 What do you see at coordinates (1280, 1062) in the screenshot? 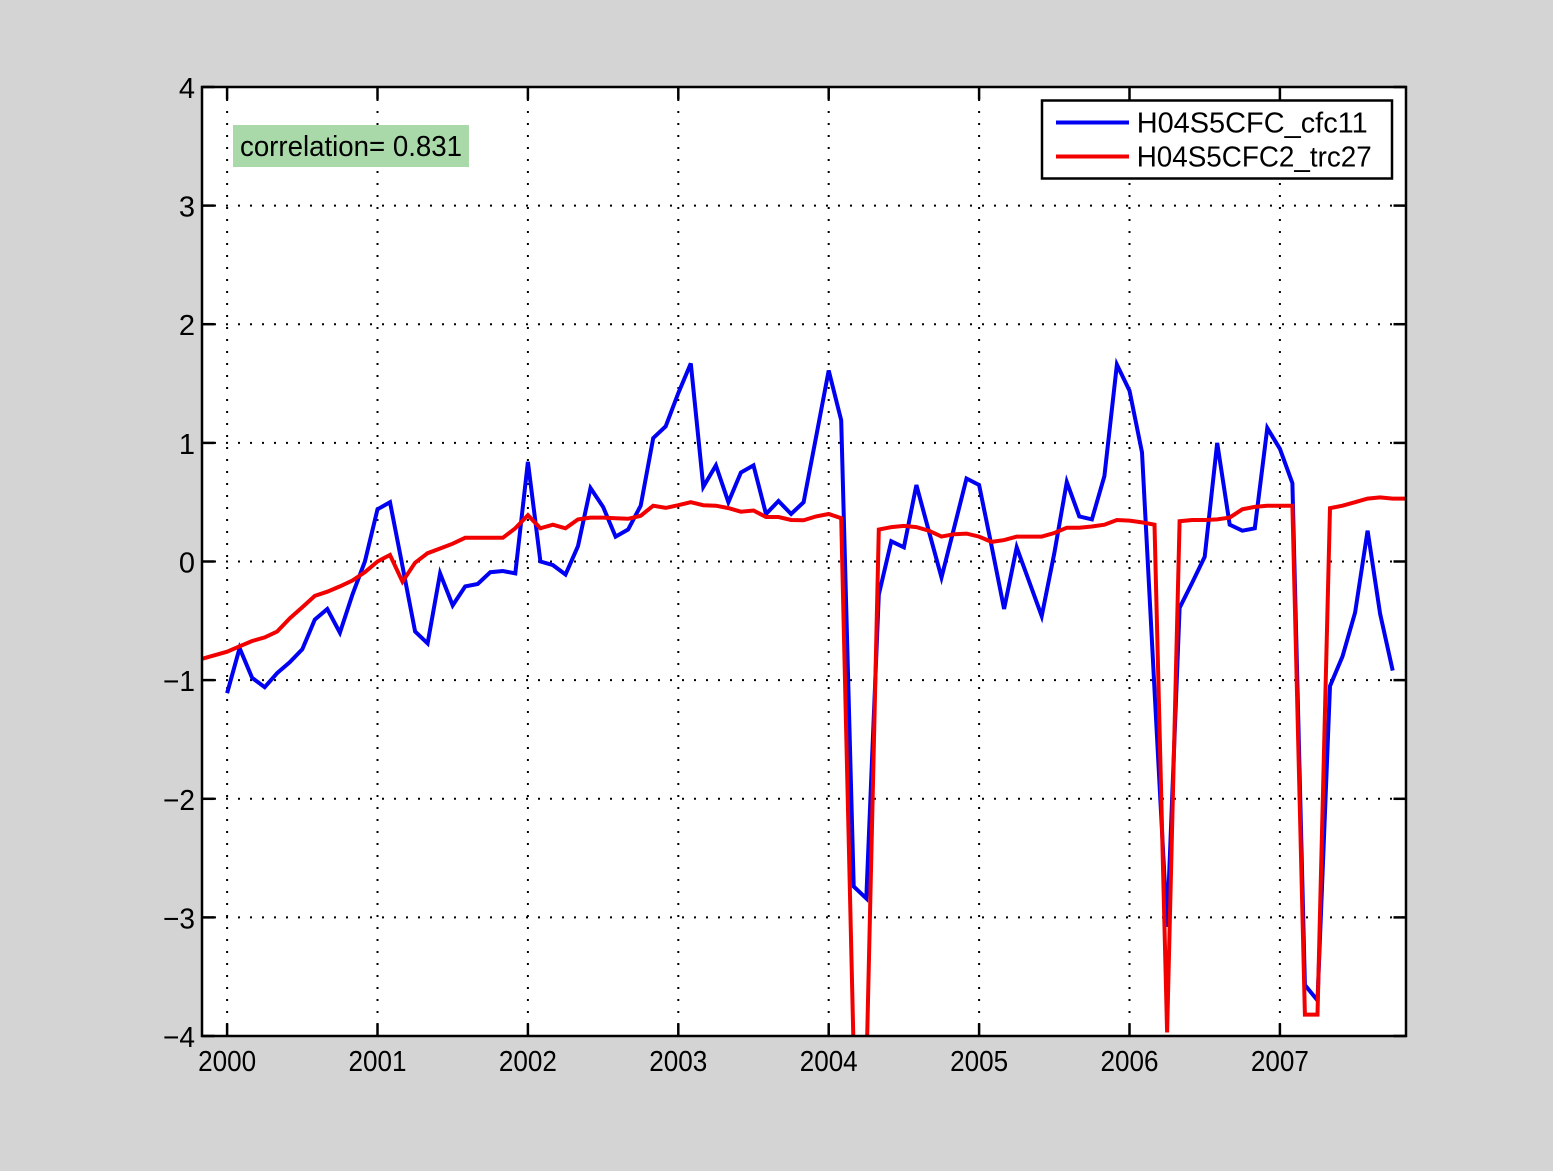
I see `svg-text: 2007` at bounding box center [1280, 1062].